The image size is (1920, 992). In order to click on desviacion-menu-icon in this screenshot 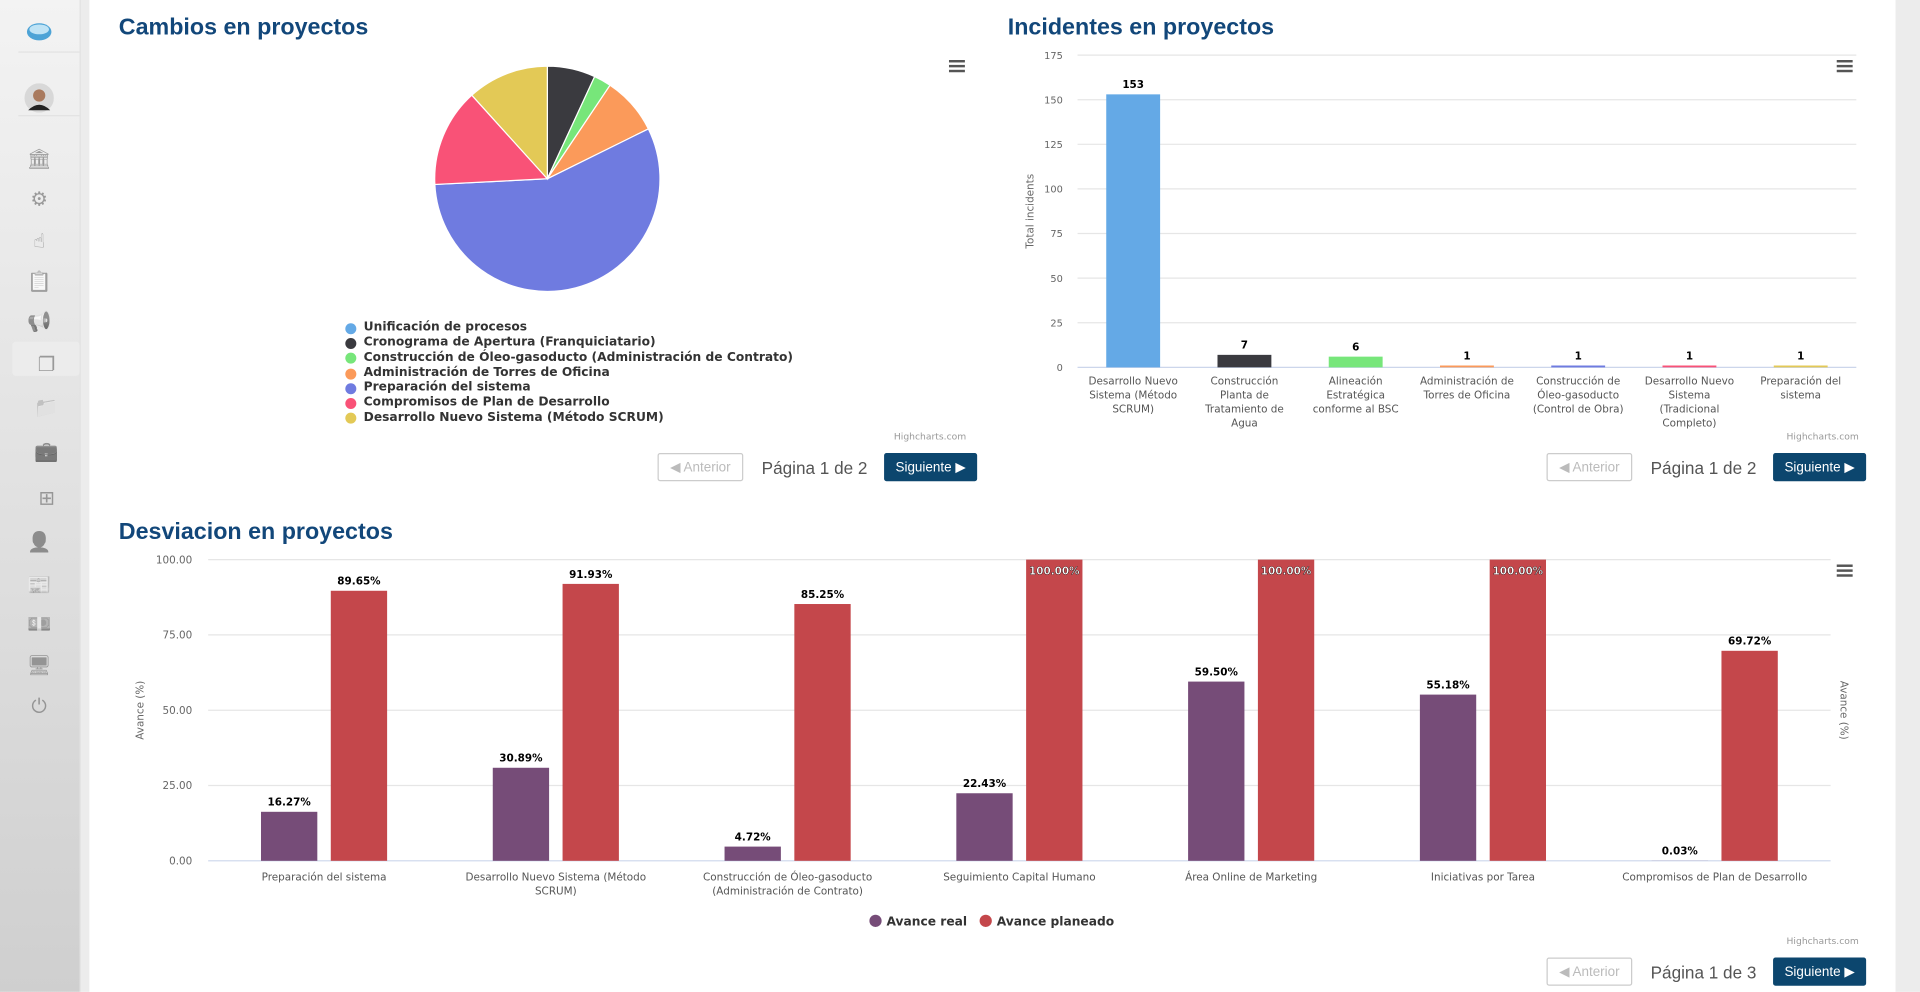, I will do `click(1844, 570)`.